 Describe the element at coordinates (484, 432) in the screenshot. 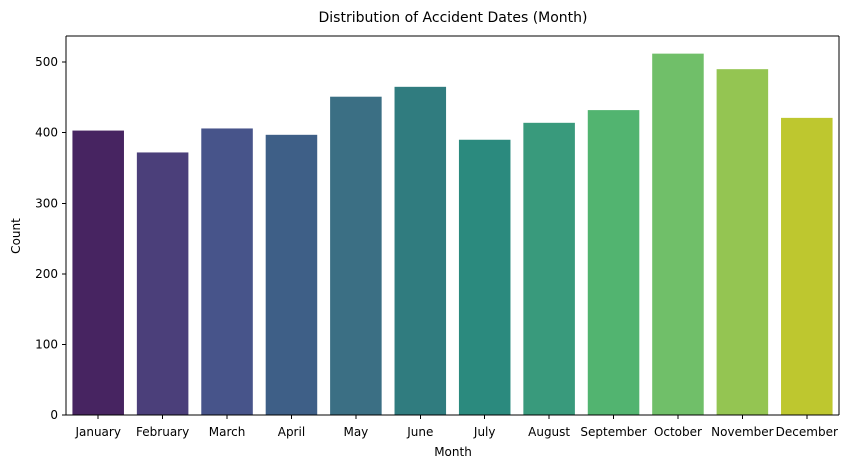

I see `x-tick-label: July` at that location.